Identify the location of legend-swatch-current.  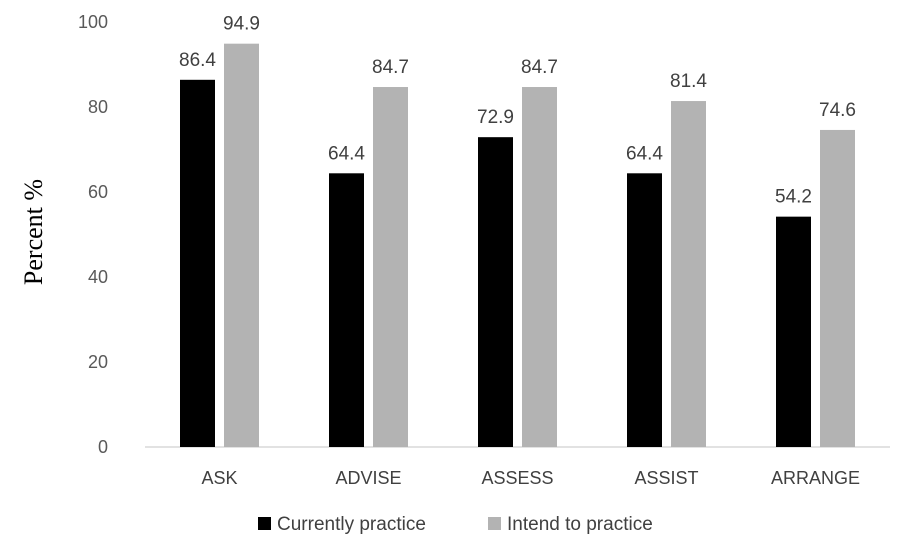
(264, 523).